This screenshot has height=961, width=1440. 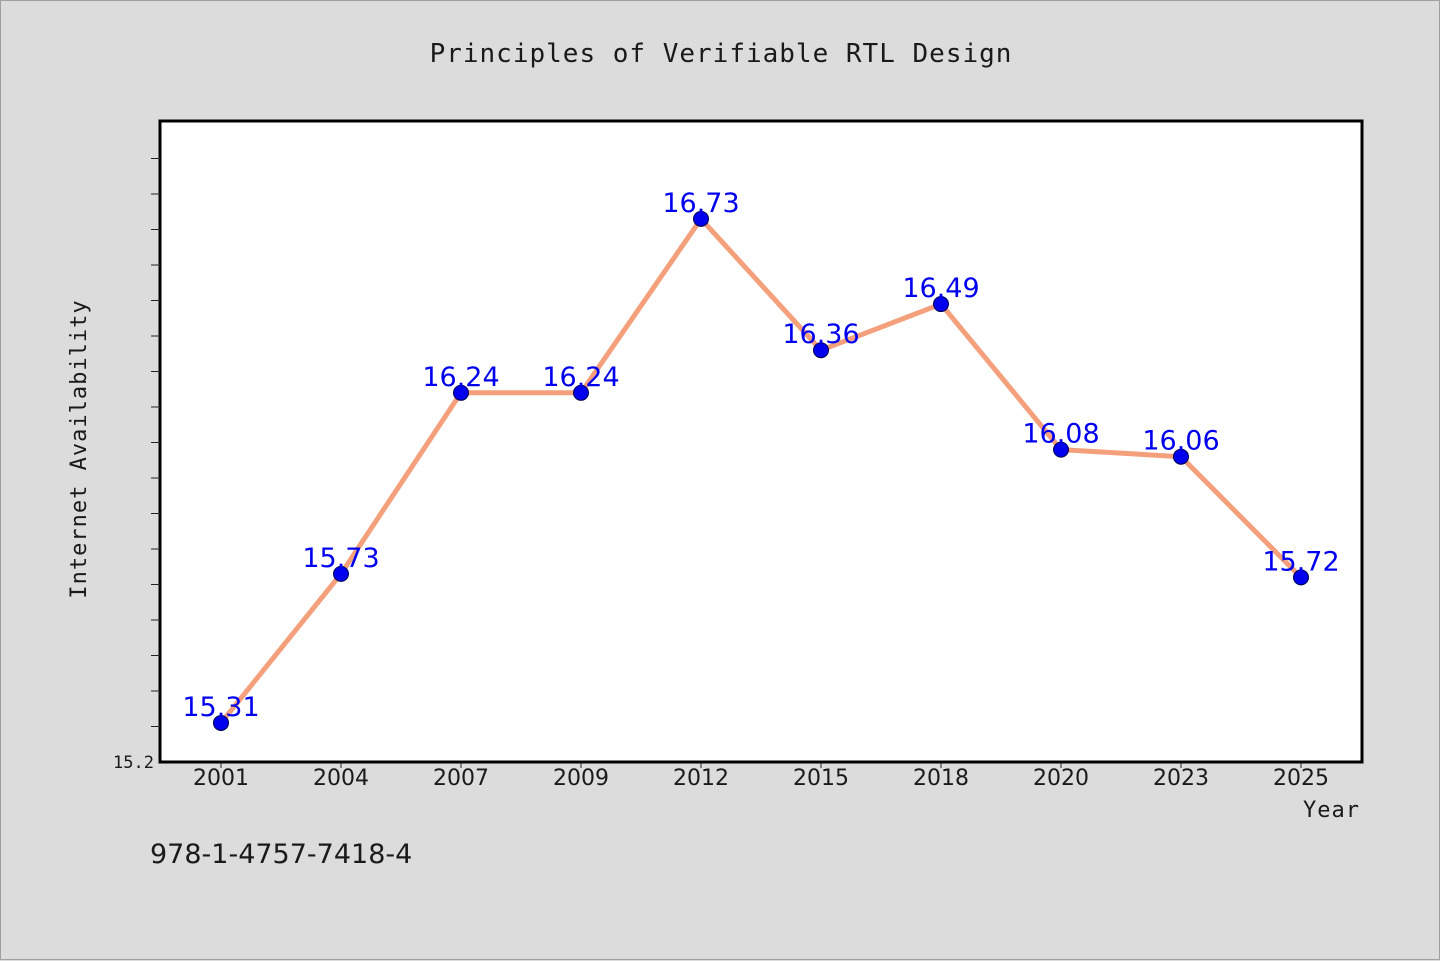 What do you see at coordinates (940, 288) in the screenshot?
I see `data-label: 16.49` at bounding box center [940, 288].